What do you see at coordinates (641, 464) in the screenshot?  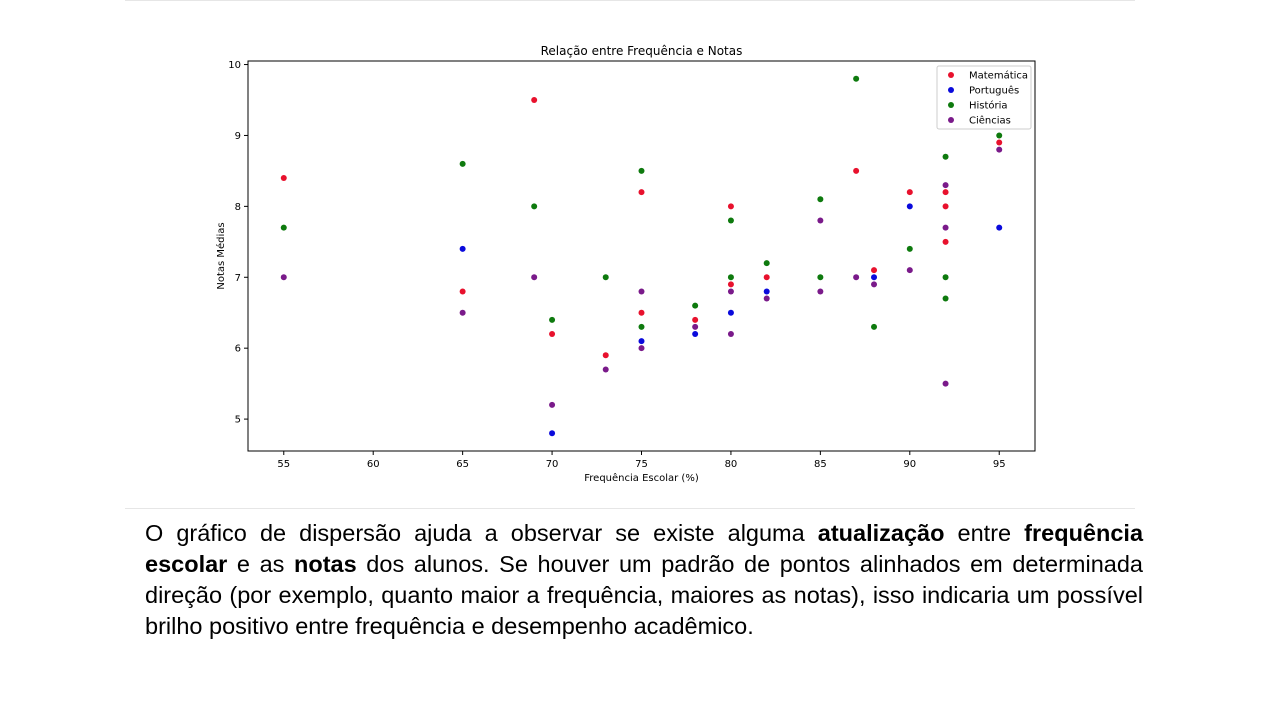 I see `x-tick-label: 75` at bounding box center [641, 464].